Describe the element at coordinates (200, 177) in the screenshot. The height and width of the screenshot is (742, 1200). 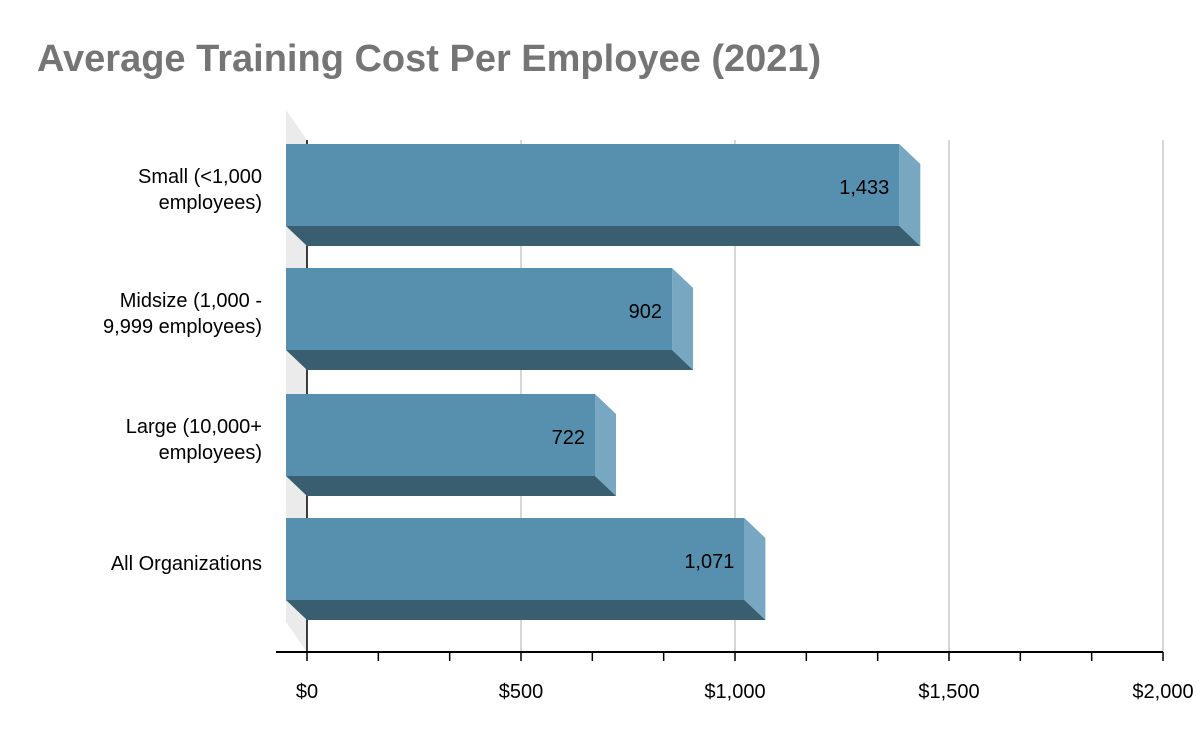
I see `category-label-line: Small (<1,000` at that location.